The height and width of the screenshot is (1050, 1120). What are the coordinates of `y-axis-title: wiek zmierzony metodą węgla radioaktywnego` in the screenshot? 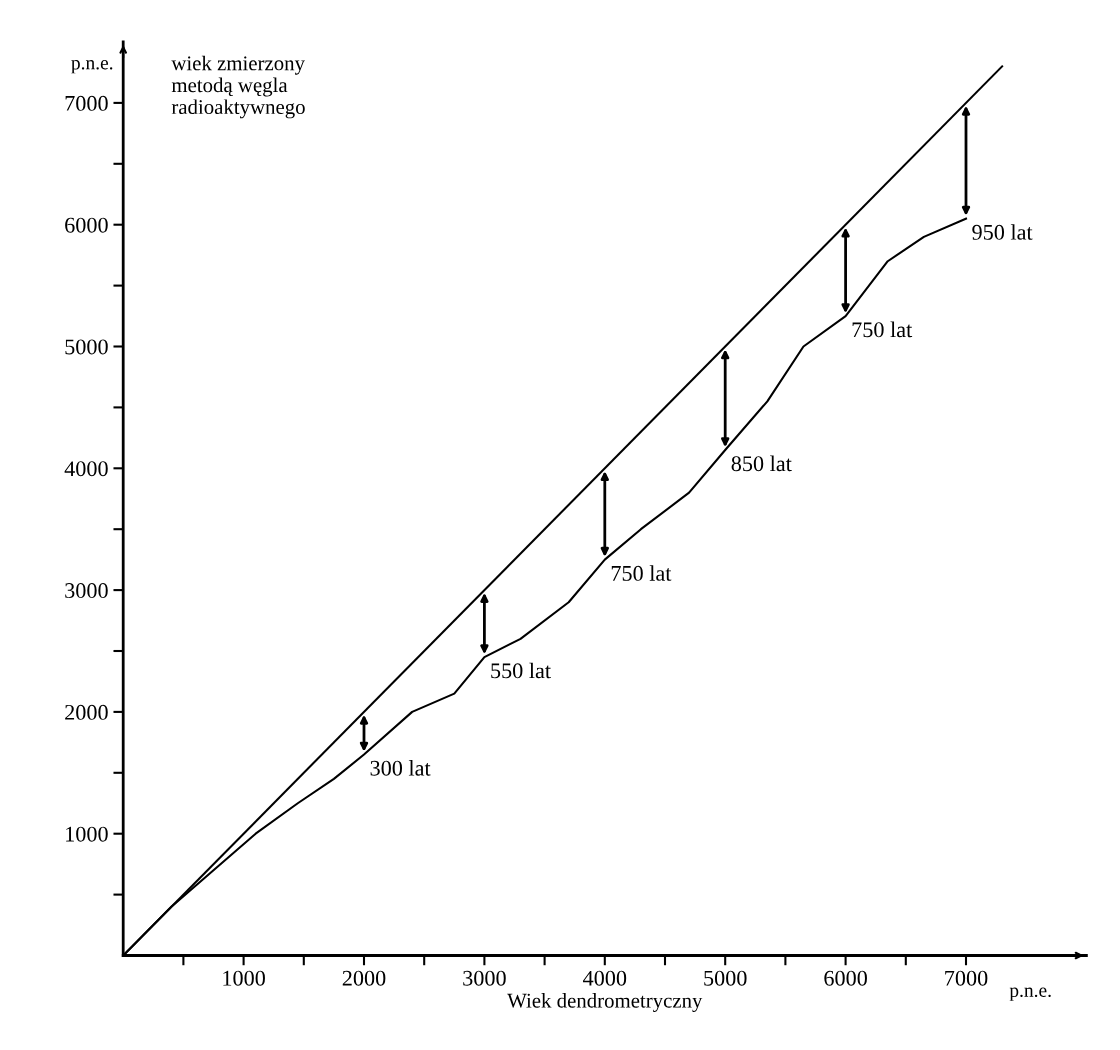 It's located at (238, 87).